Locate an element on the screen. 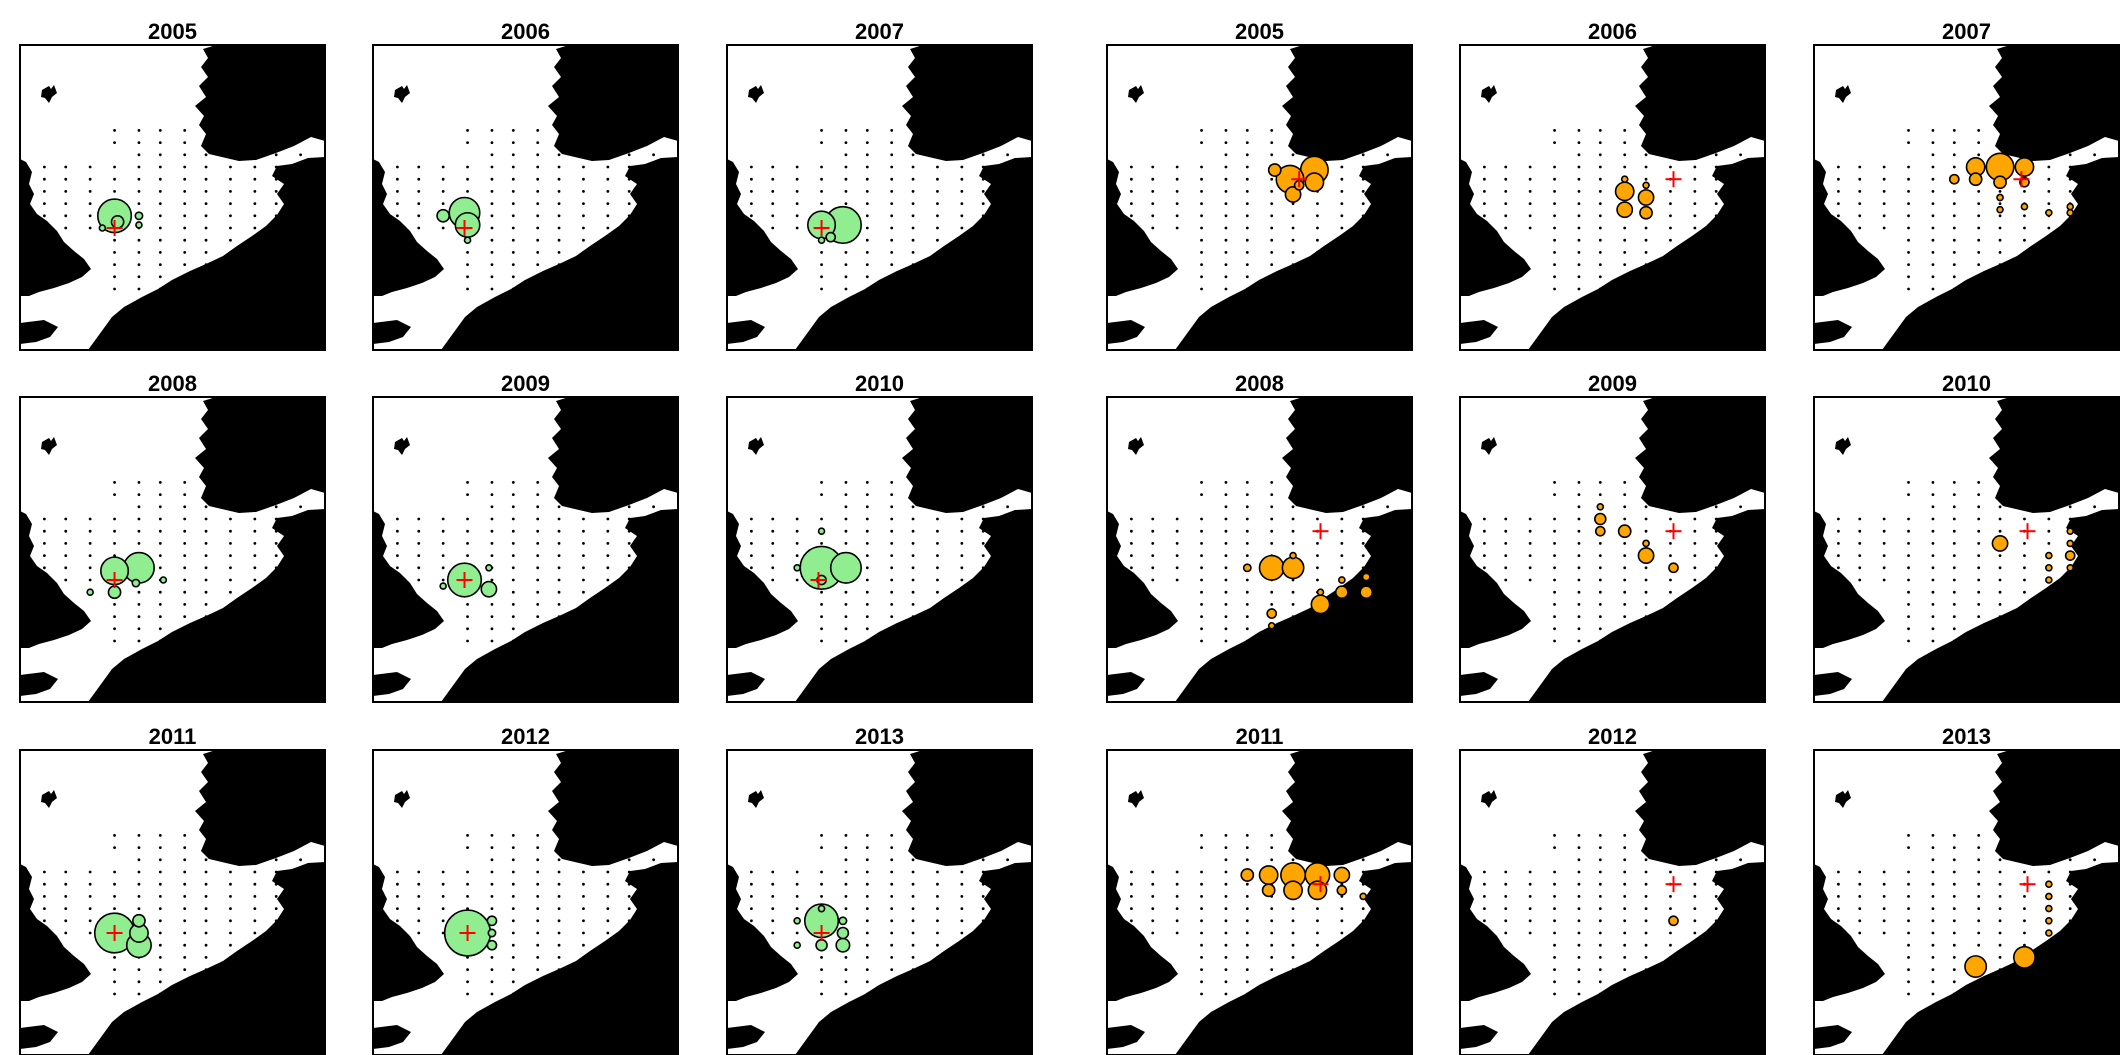  western-landmass is located at coordinates (1849, 932).